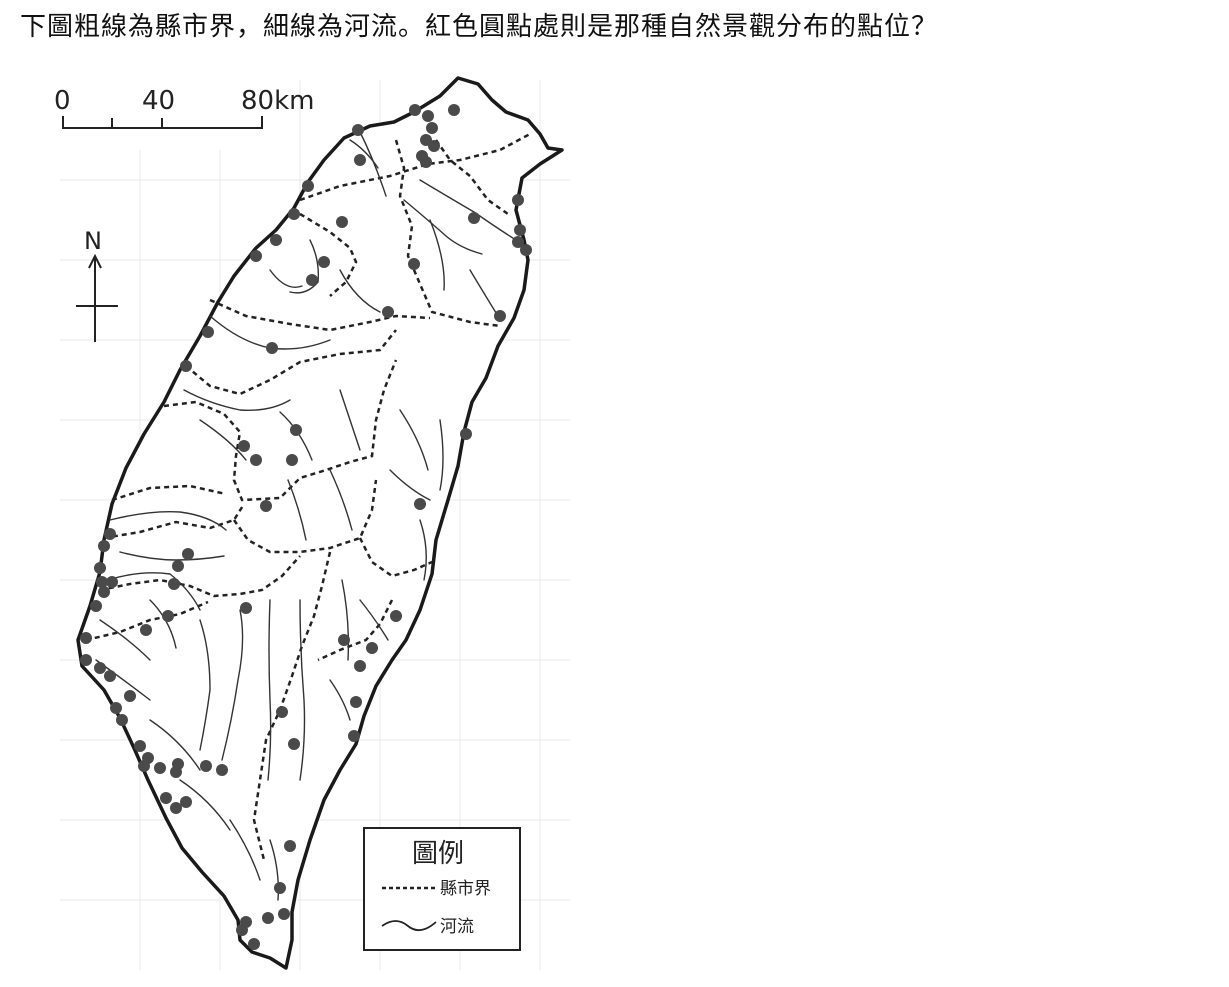  What do you see at coordinates (158, 101) in the screenshot?
I see `scale-label-40: 40` at bounding box center [158, 101].